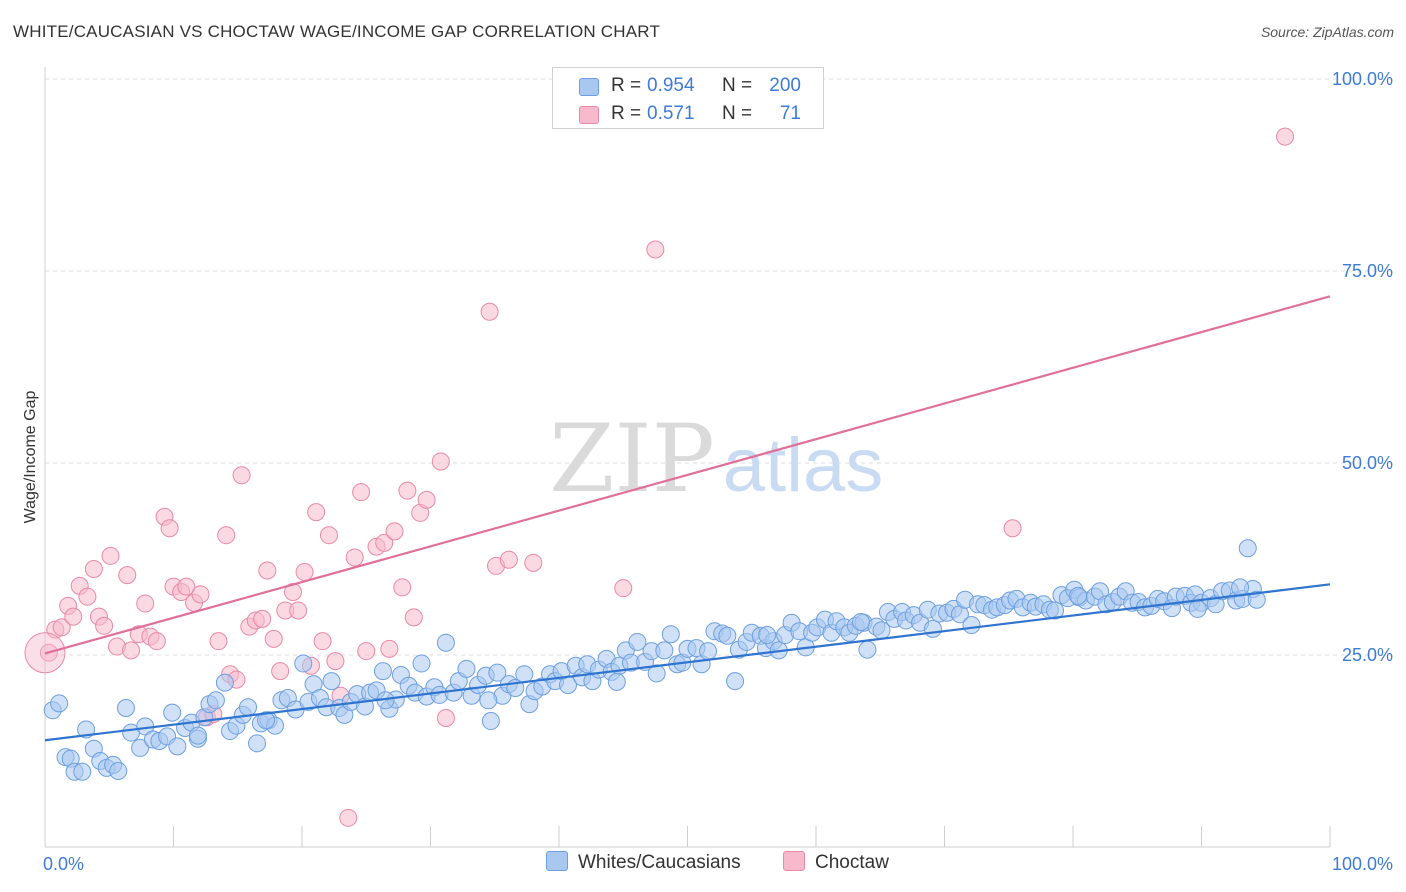 The image size is (1406, 892). What do you see at coordinates (632, 459) in the screenshot?
I see `watermark-zip: ZIP` at bounding box center [632, 459].